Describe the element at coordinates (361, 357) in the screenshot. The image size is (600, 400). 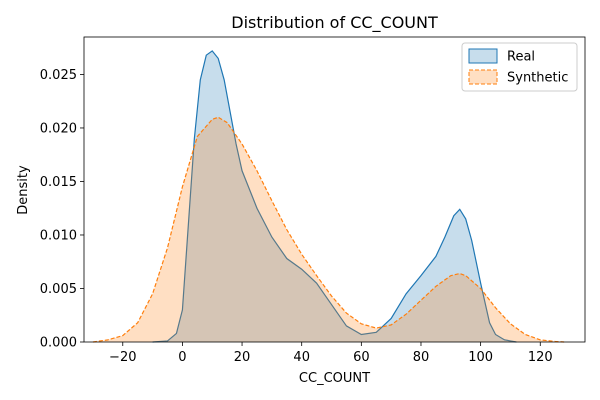
I see `x-tick-label: 60` at that location.